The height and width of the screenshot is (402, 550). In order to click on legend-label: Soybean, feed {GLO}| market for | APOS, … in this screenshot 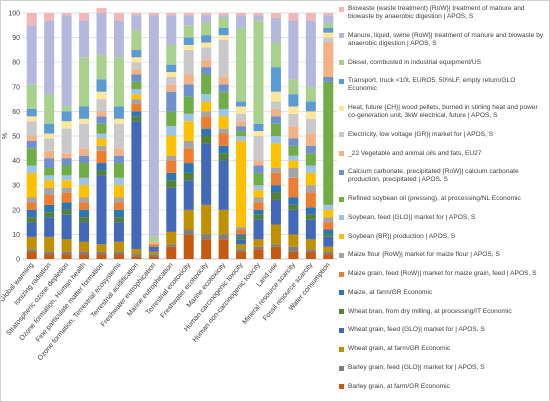, I will do `click(412, 217)`.